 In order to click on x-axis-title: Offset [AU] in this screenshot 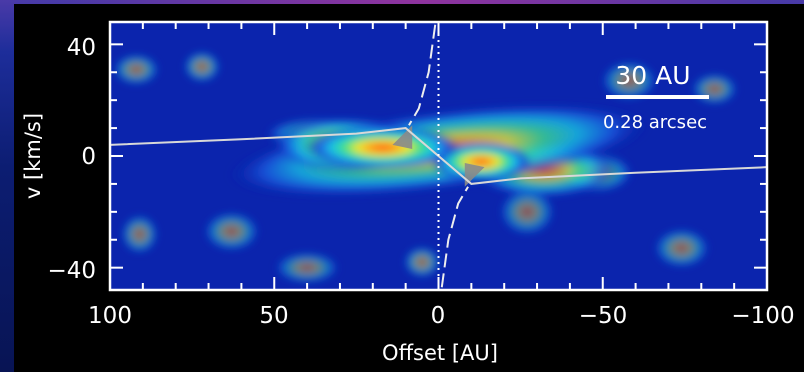, I will do `click(440, 353)`.